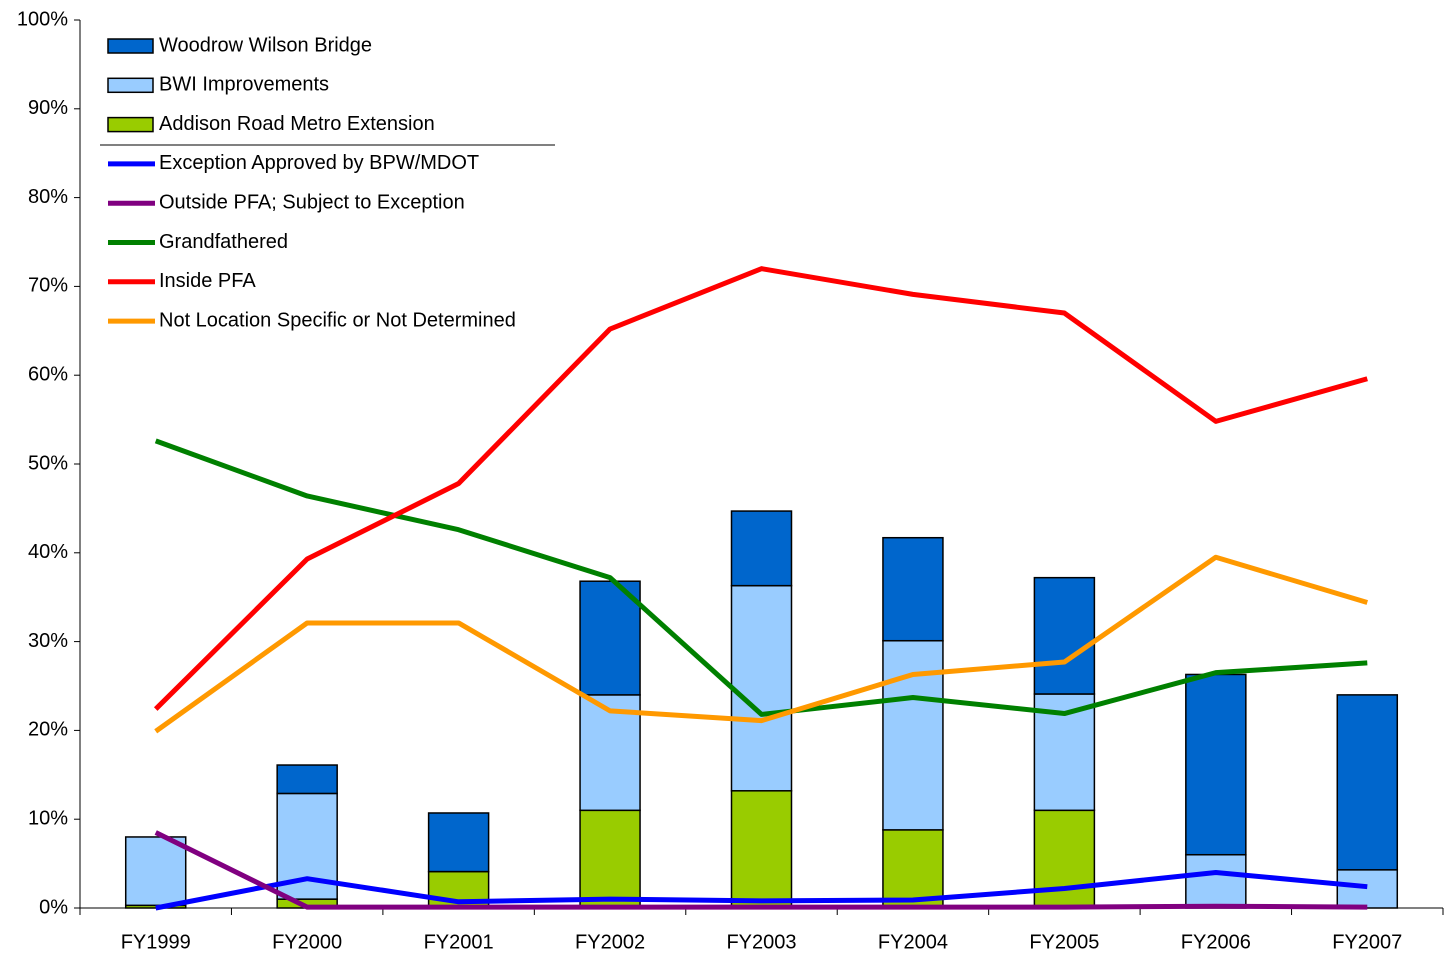 The width and height of the screenshot is (1447, 954). Describe the element at coordinates (297, 124) in the screenshot. I see `legend-label: Addison Road Metro Extension` at that location.